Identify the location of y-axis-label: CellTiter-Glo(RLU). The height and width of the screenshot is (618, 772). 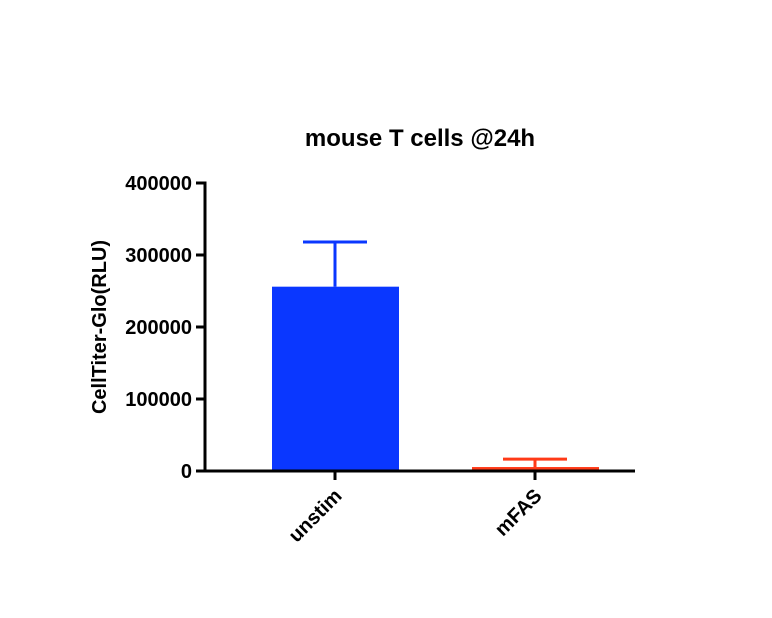
(100, 327).